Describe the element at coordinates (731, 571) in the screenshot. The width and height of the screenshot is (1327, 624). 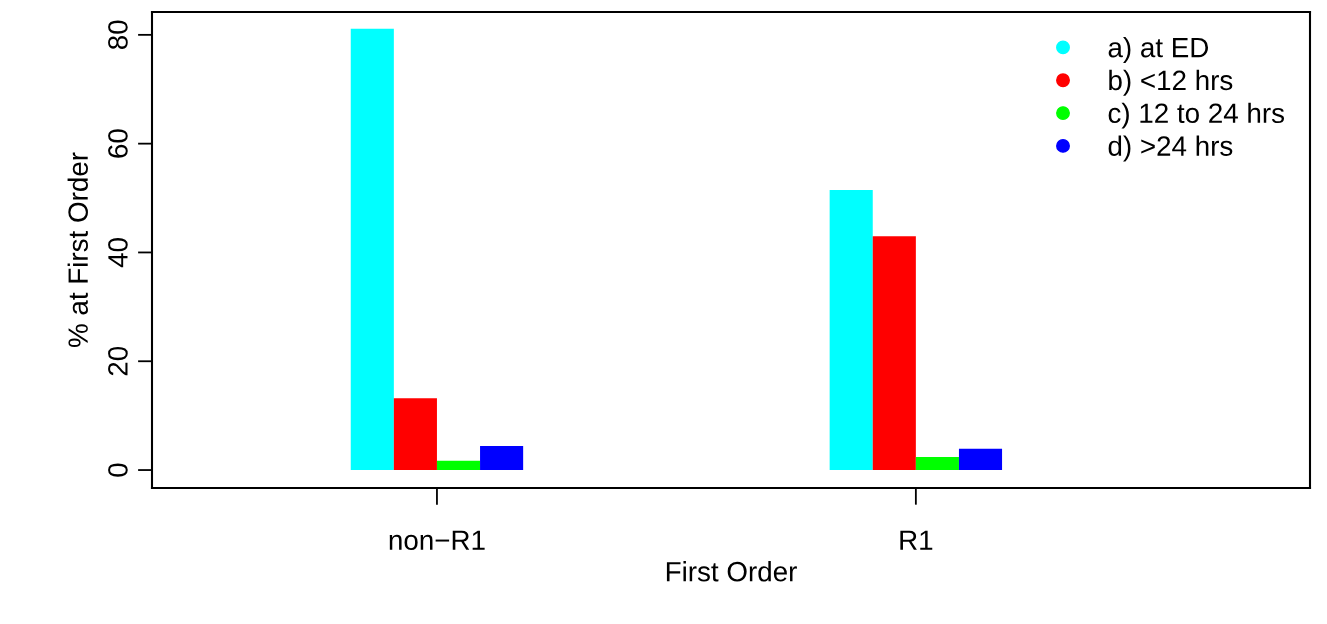
I see `x-axis-title: First Order` at that location.